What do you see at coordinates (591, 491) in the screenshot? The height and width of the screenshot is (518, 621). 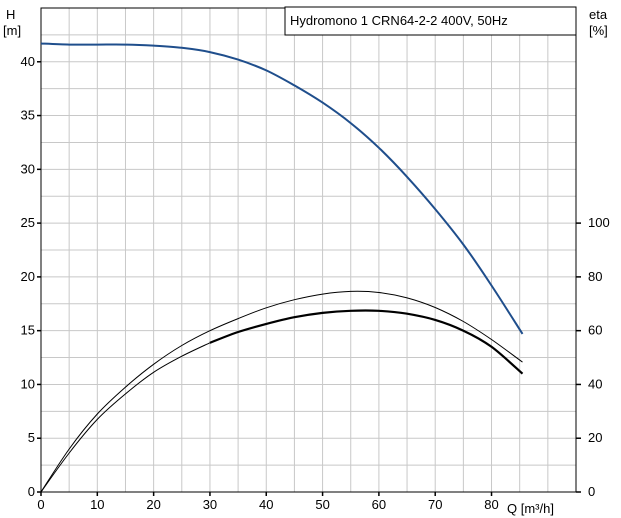 I see `right-tick-label: 0` at bounding box center [591, 491].